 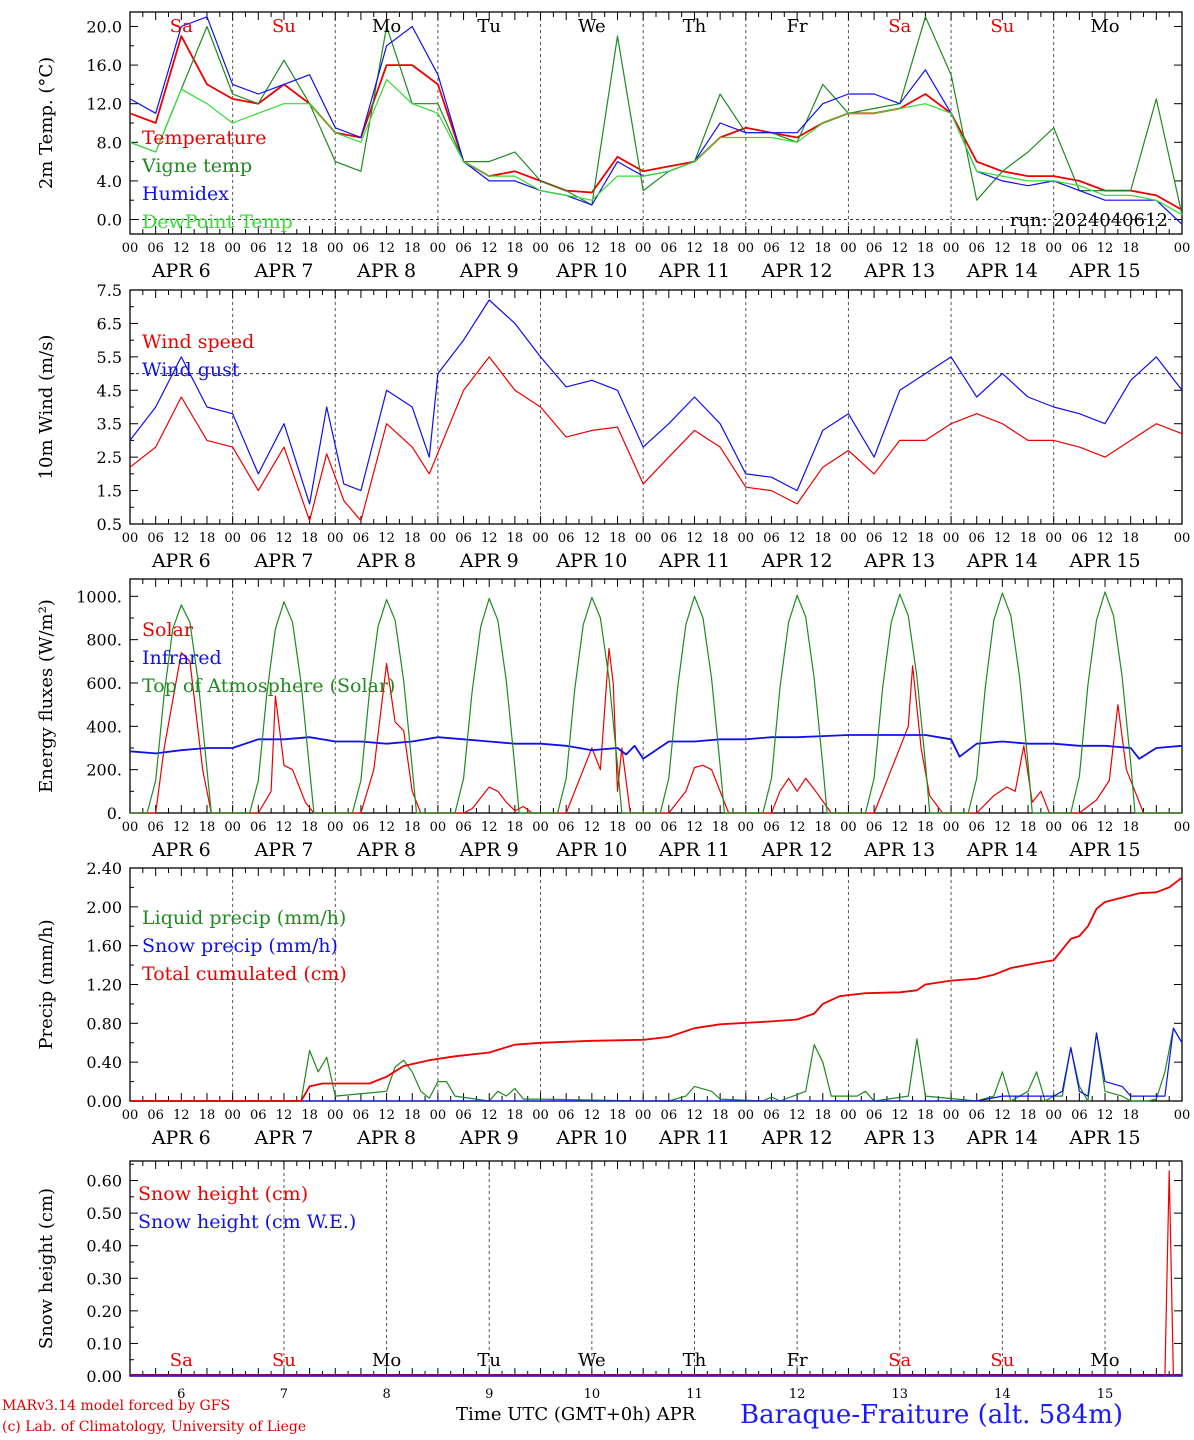 What do you see at coordinates (899, 271) in the screenshot?
I see `temperature-date-label: APR 13` at bounding box center [899, 271].